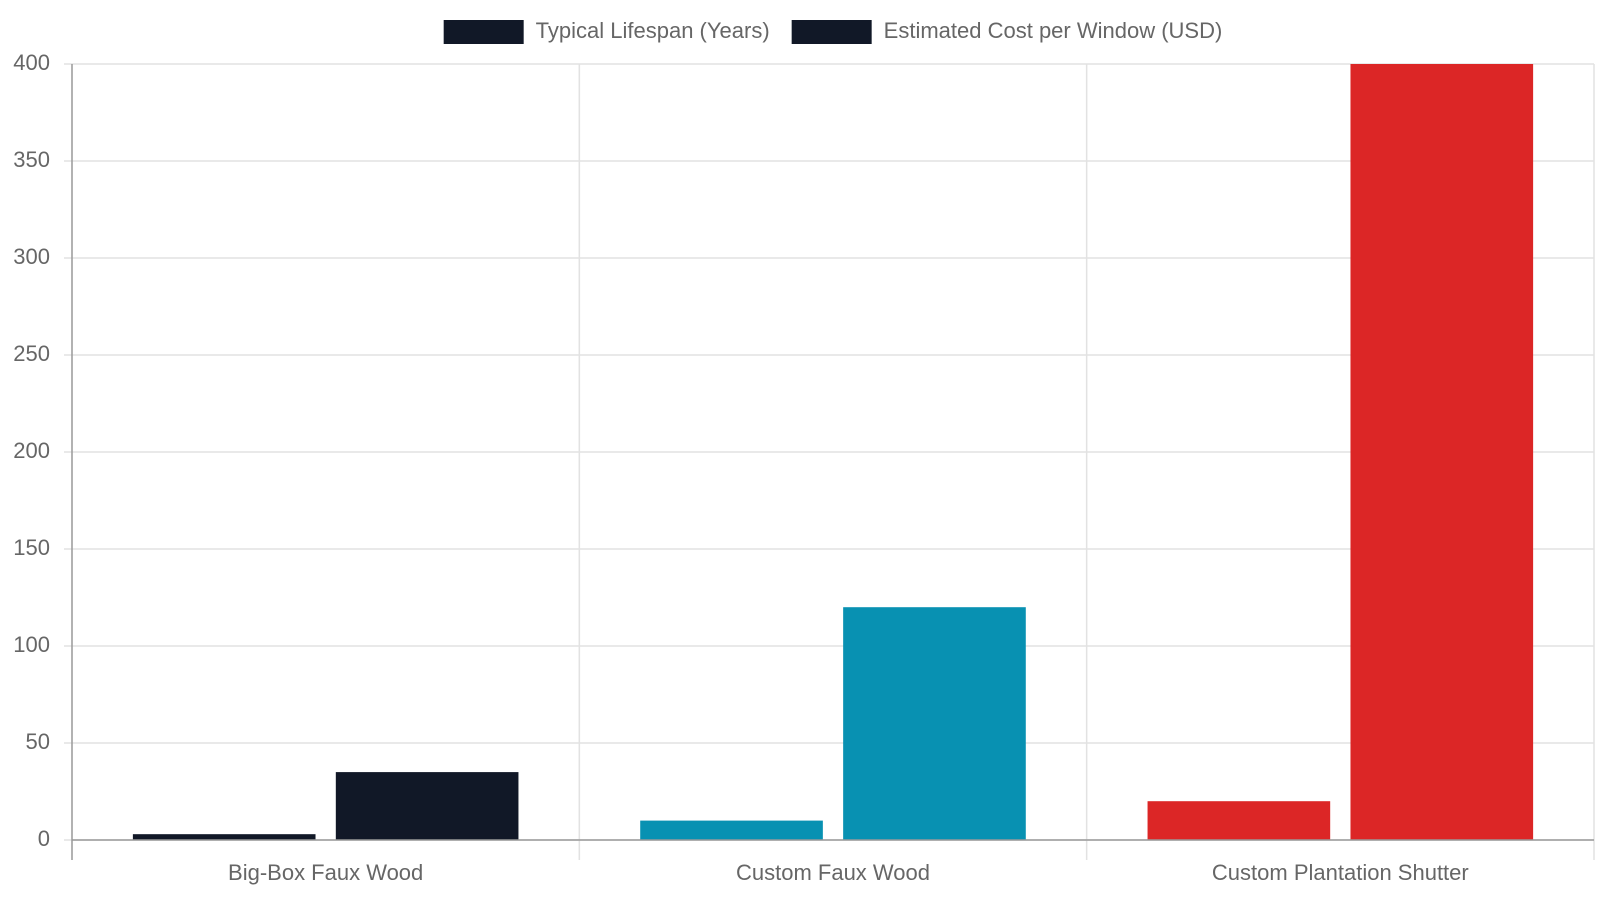 This screenshot has height=900, width=1600. Describe the element at coordinates (31, 159) in the screenshot. I see `y-tick-label: 350` at that location.